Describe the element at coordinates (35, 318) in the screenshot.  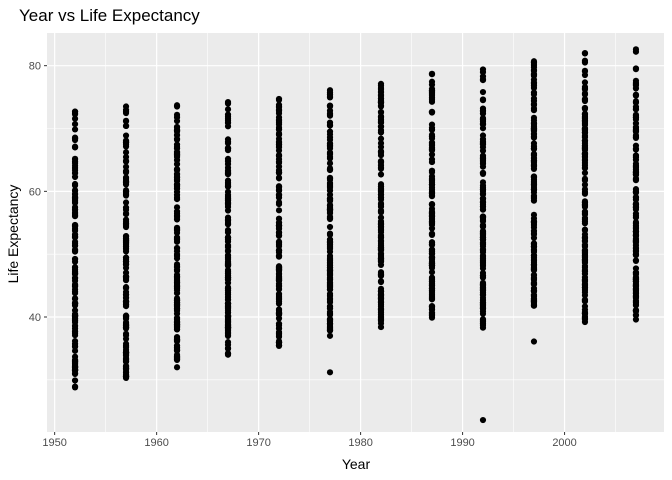
I see `y-tick-label: 40` at that location.